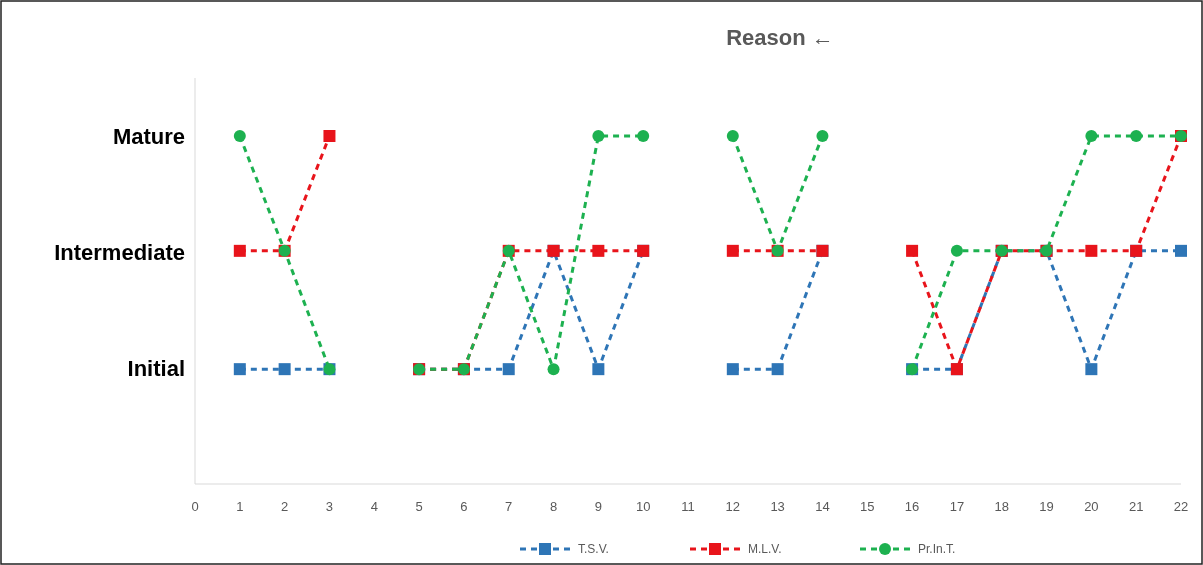  What do you see at coordinates (553, 506) in the screenshot?
I see `x-tick-label: 8` at bounding box center [553, 506].